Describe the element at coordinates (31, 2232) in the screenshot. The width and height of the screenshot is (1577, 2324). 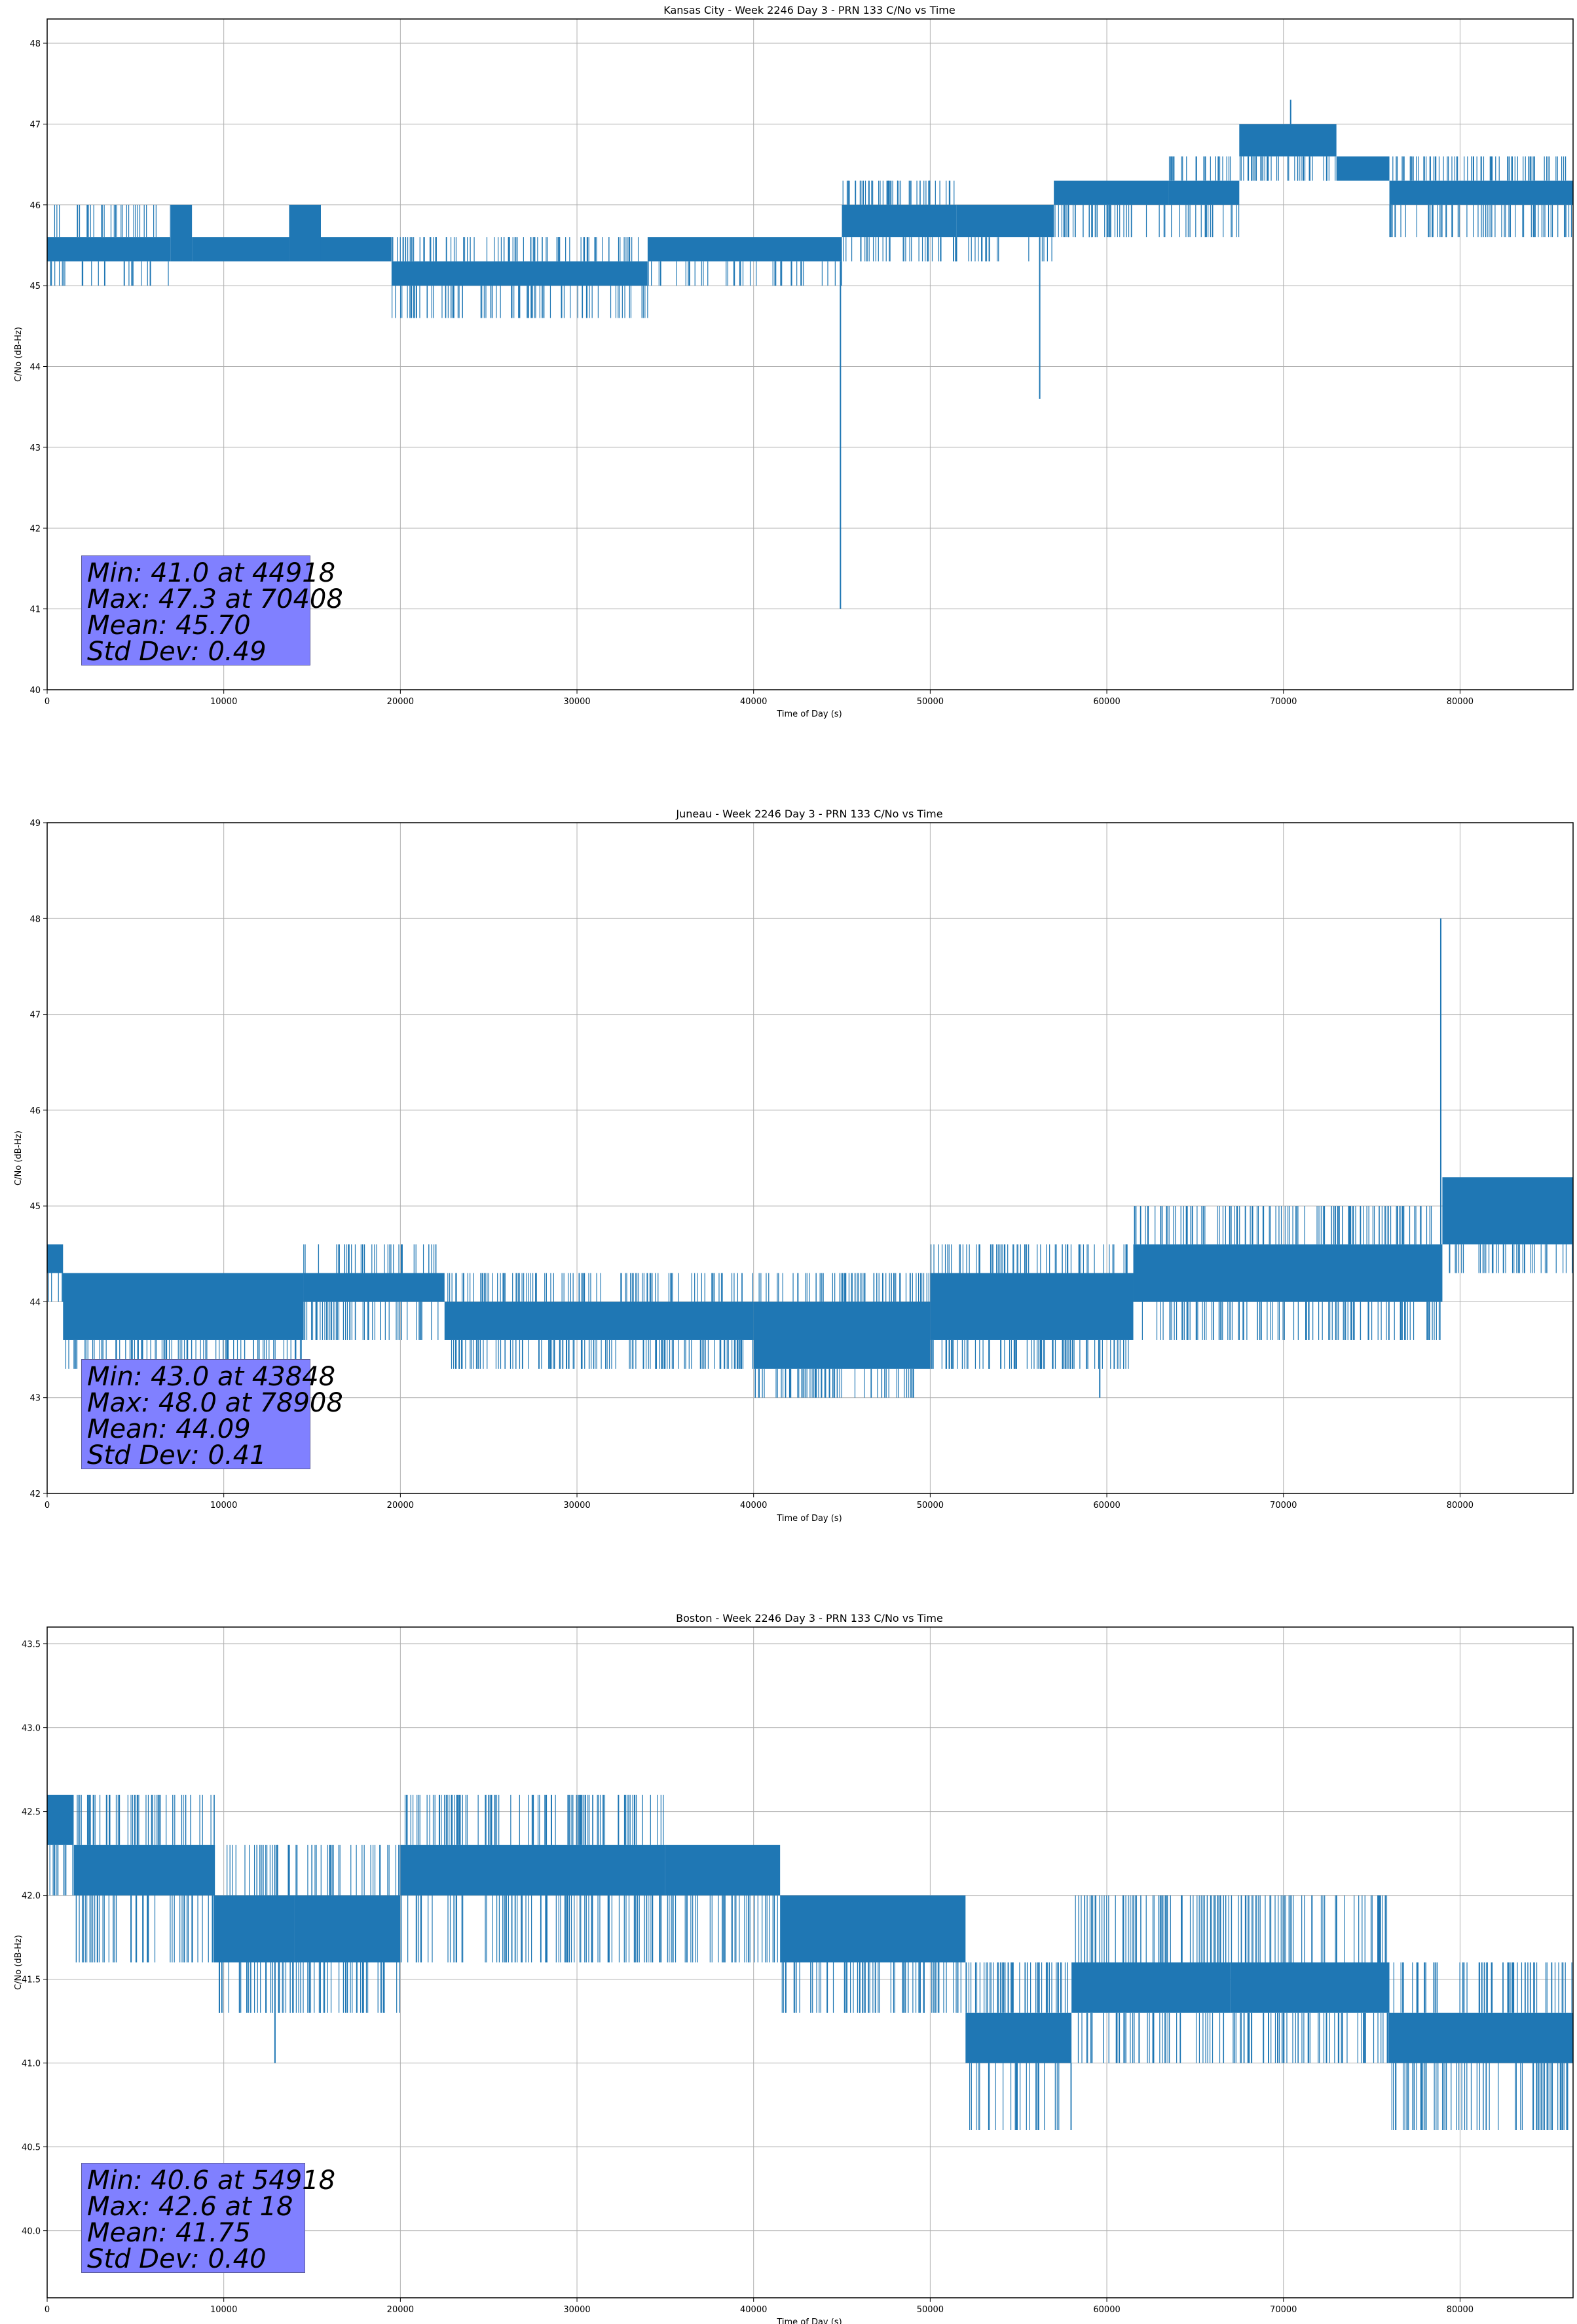
I see `y-tick-label: 40.0` at that location.